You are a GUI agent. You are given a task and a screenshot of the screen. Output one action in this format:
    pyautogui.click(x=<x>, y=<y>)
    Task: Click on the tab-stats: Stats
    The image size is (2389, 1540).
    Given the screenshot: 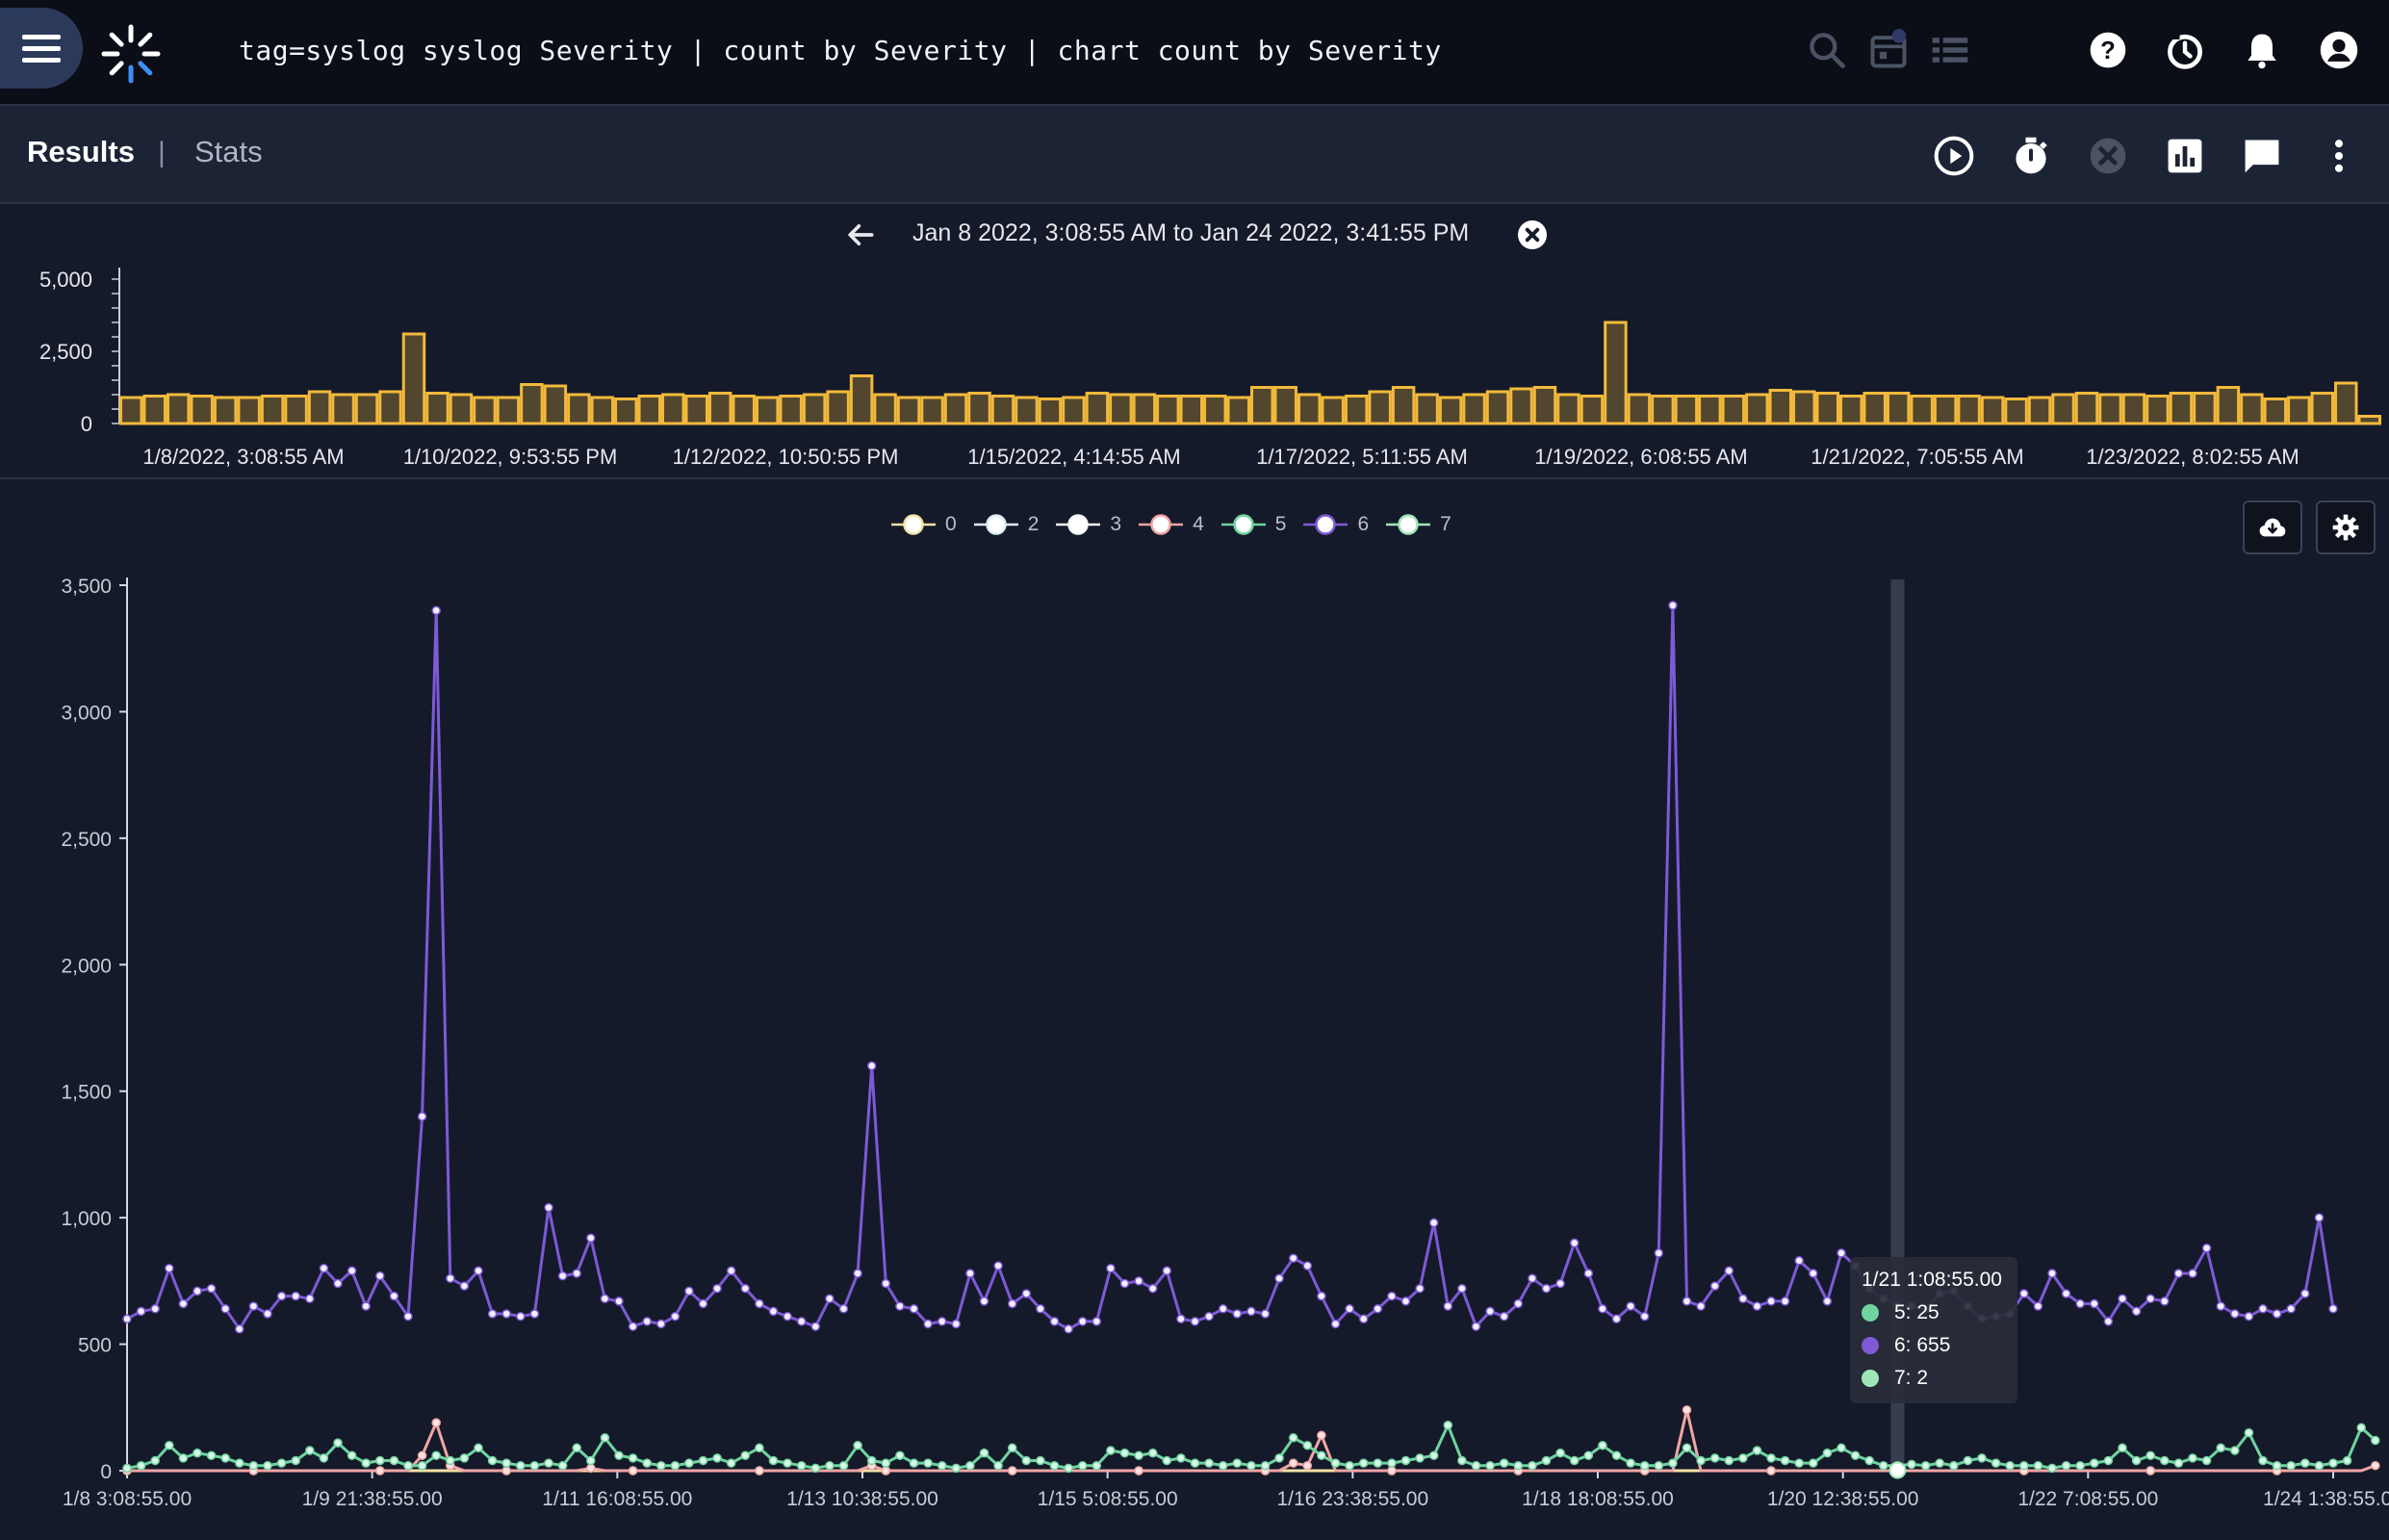 What is the action you would take?
    pyautogui.click(x=228, y=151)
    